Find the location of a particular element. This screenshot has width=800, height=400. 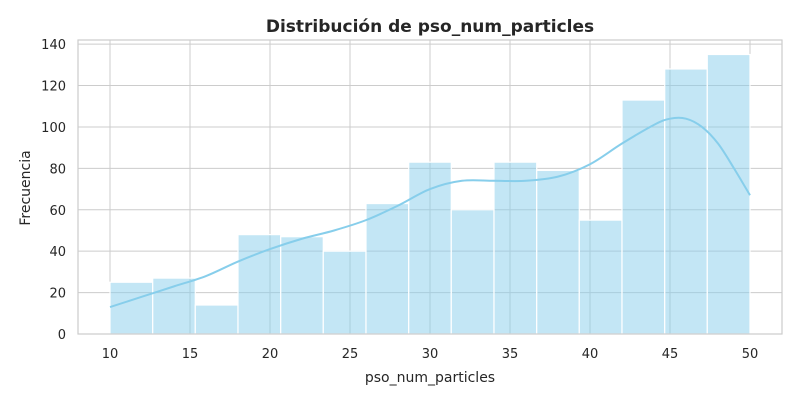

x-tick-label: 45 is located at coordinates (670, 354).